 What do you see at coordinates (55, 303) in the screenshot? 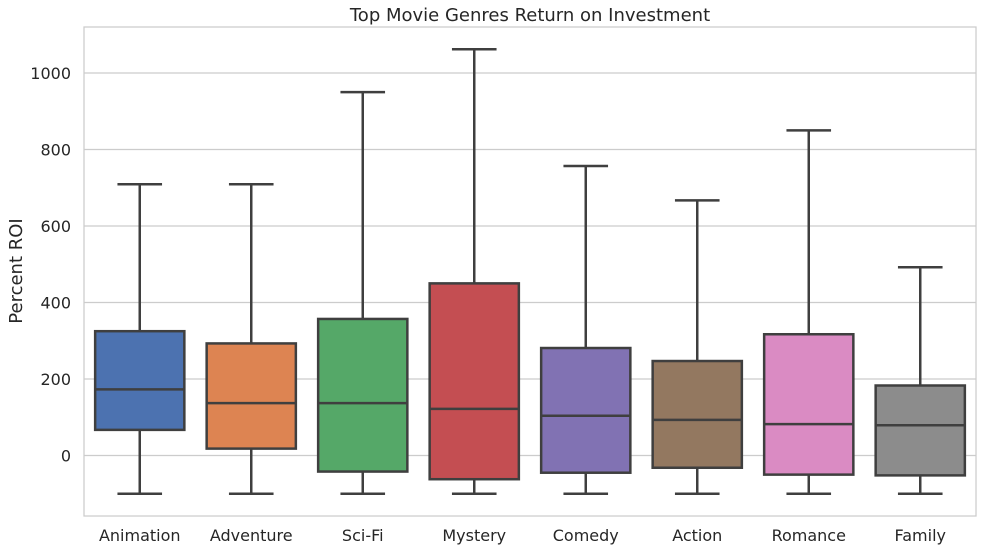
I see `y-tick-label: 400` at bounding box center [55, 303].